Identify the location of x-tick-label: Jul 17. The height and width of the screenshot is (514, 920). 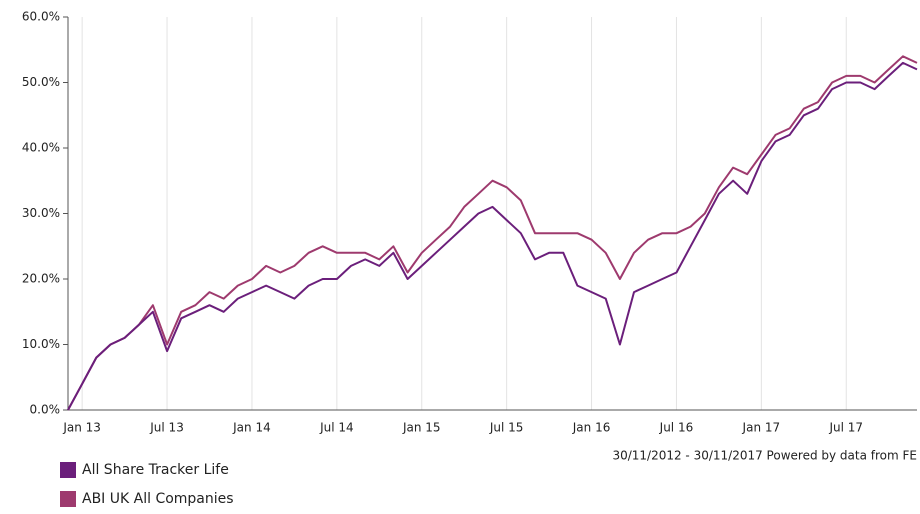
(845, 428).